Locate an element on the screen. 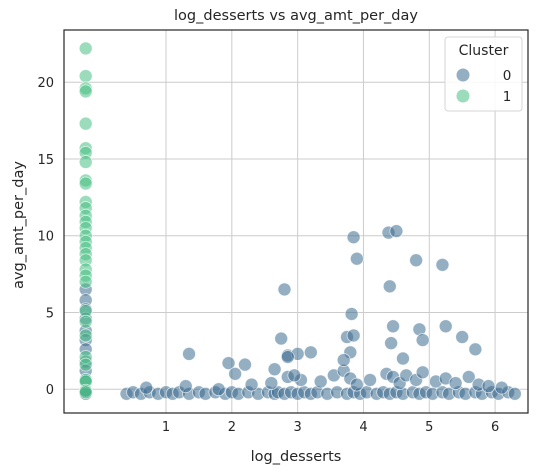 The height and width of the screenshot is (475, 539). y-axis-label: avg_amt_per_day is located at coordinates (19, 225).